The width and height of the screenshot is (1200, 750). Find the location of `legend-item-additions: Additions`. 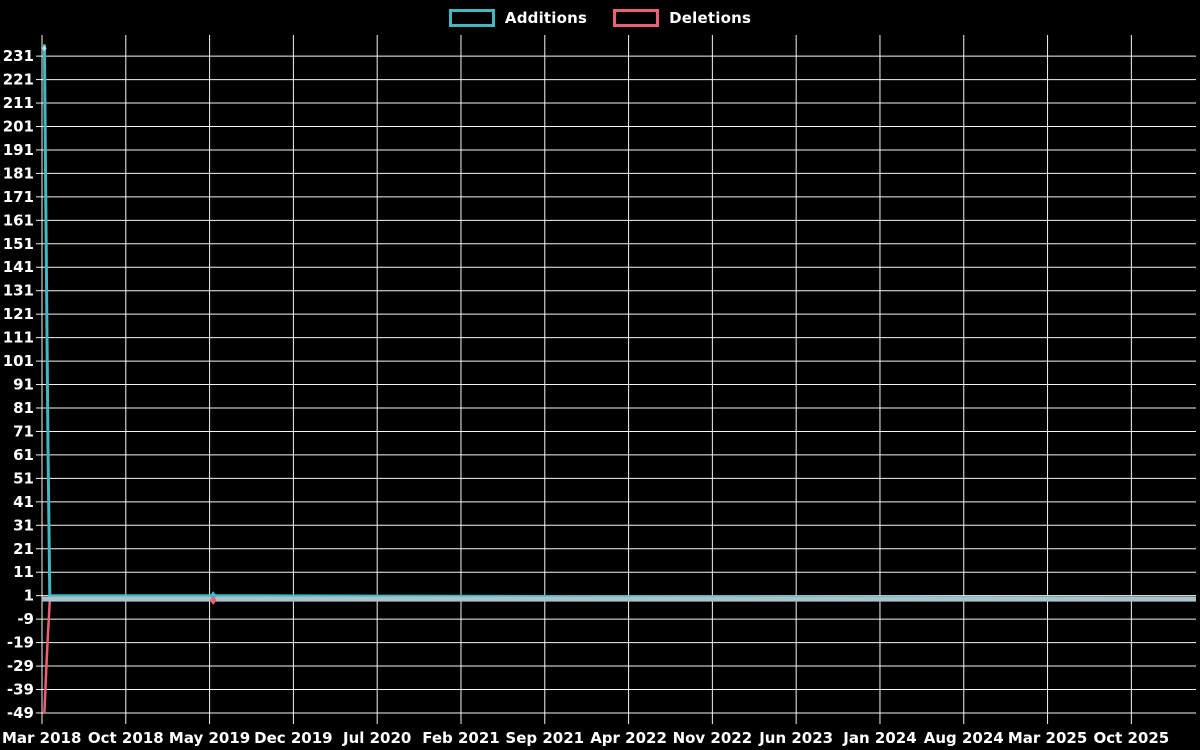

legend-item-additions: Additions is located at coordinates (518, 18).